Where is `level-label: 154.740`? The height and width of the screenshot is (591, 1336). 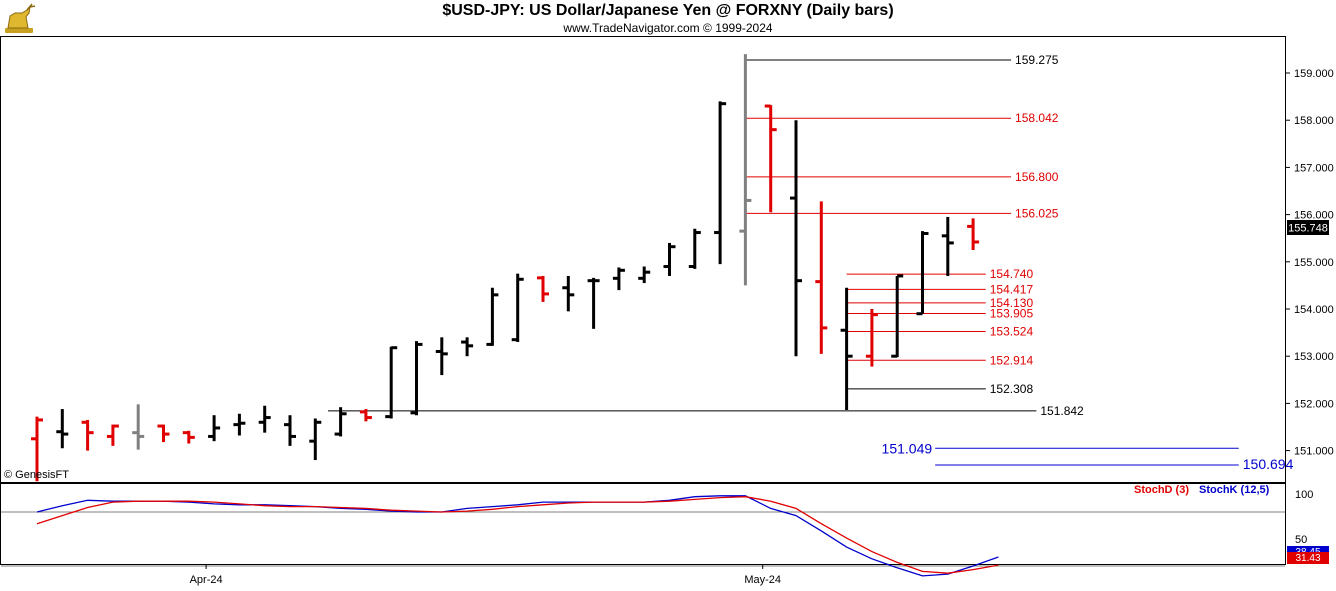 level-label: 154.740 is located at coordinates (1012, 274).